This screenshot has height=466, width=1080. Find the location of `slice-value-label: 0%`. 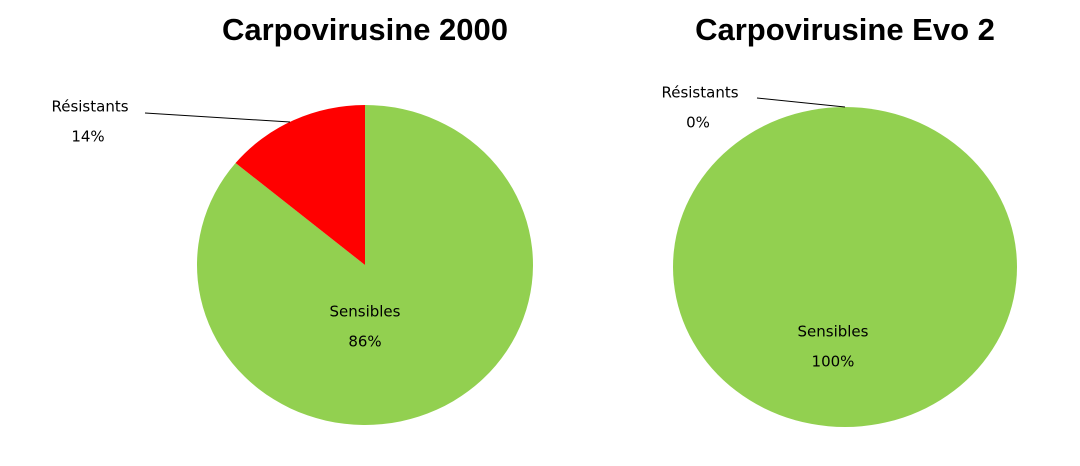

slice-value-label: 0% is located at coordinates (698, 123).